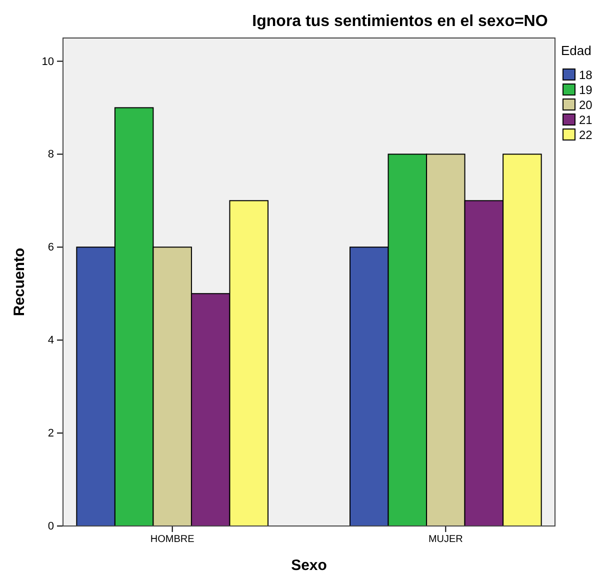 The height and width of the screenshot is (578, 603). I want to click on y-tick-label: 4, so click(51, 340).